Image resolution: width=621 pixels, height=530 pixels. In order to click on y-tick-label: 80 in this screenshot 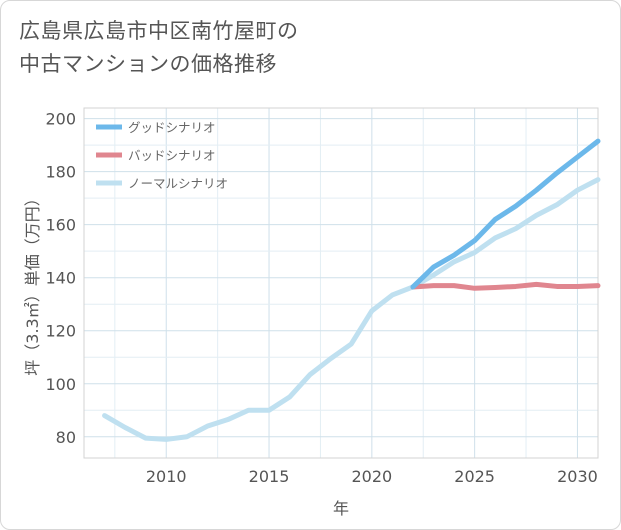, I will do `click(66, 437)`.